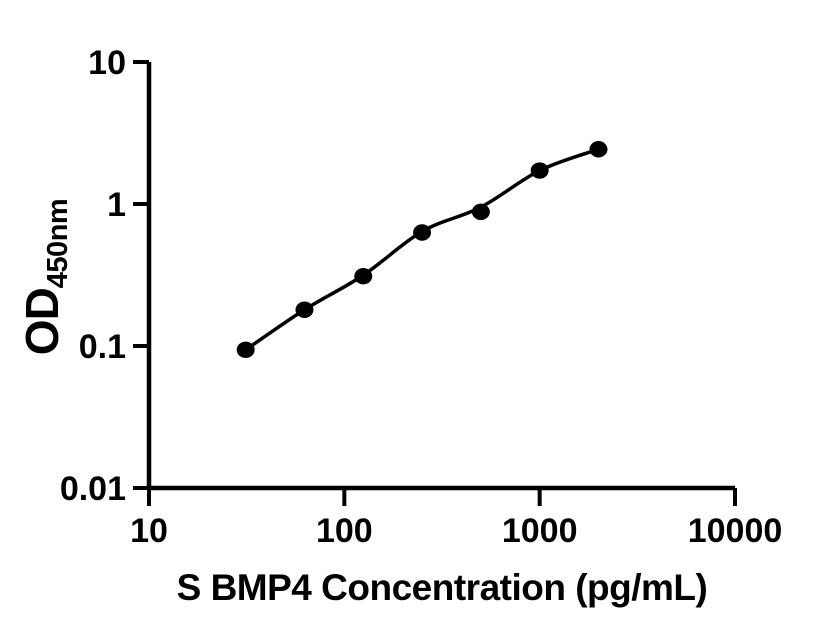 The width and height of the screenshot is (816, 640). What do you see at coordinates (58, 243) in the screenshot?
I see `y-axis-title-subscript: 450nm` at bounding box center [58, 243].